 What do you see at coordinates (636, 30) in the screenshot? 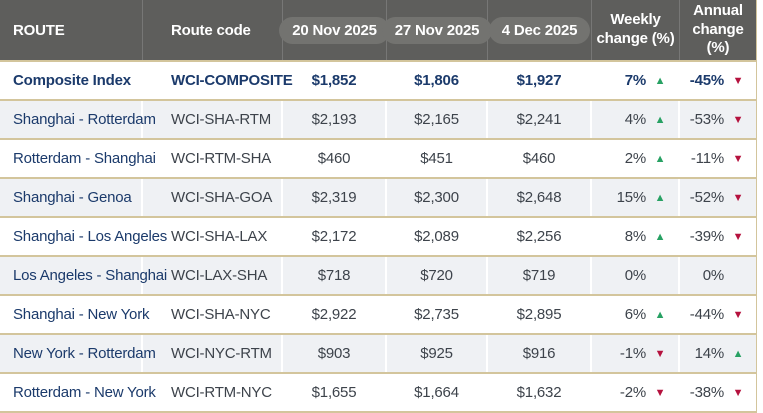
I see `col-header-weekly-change: Weekly change (%)` at bounding box center [636, 30].